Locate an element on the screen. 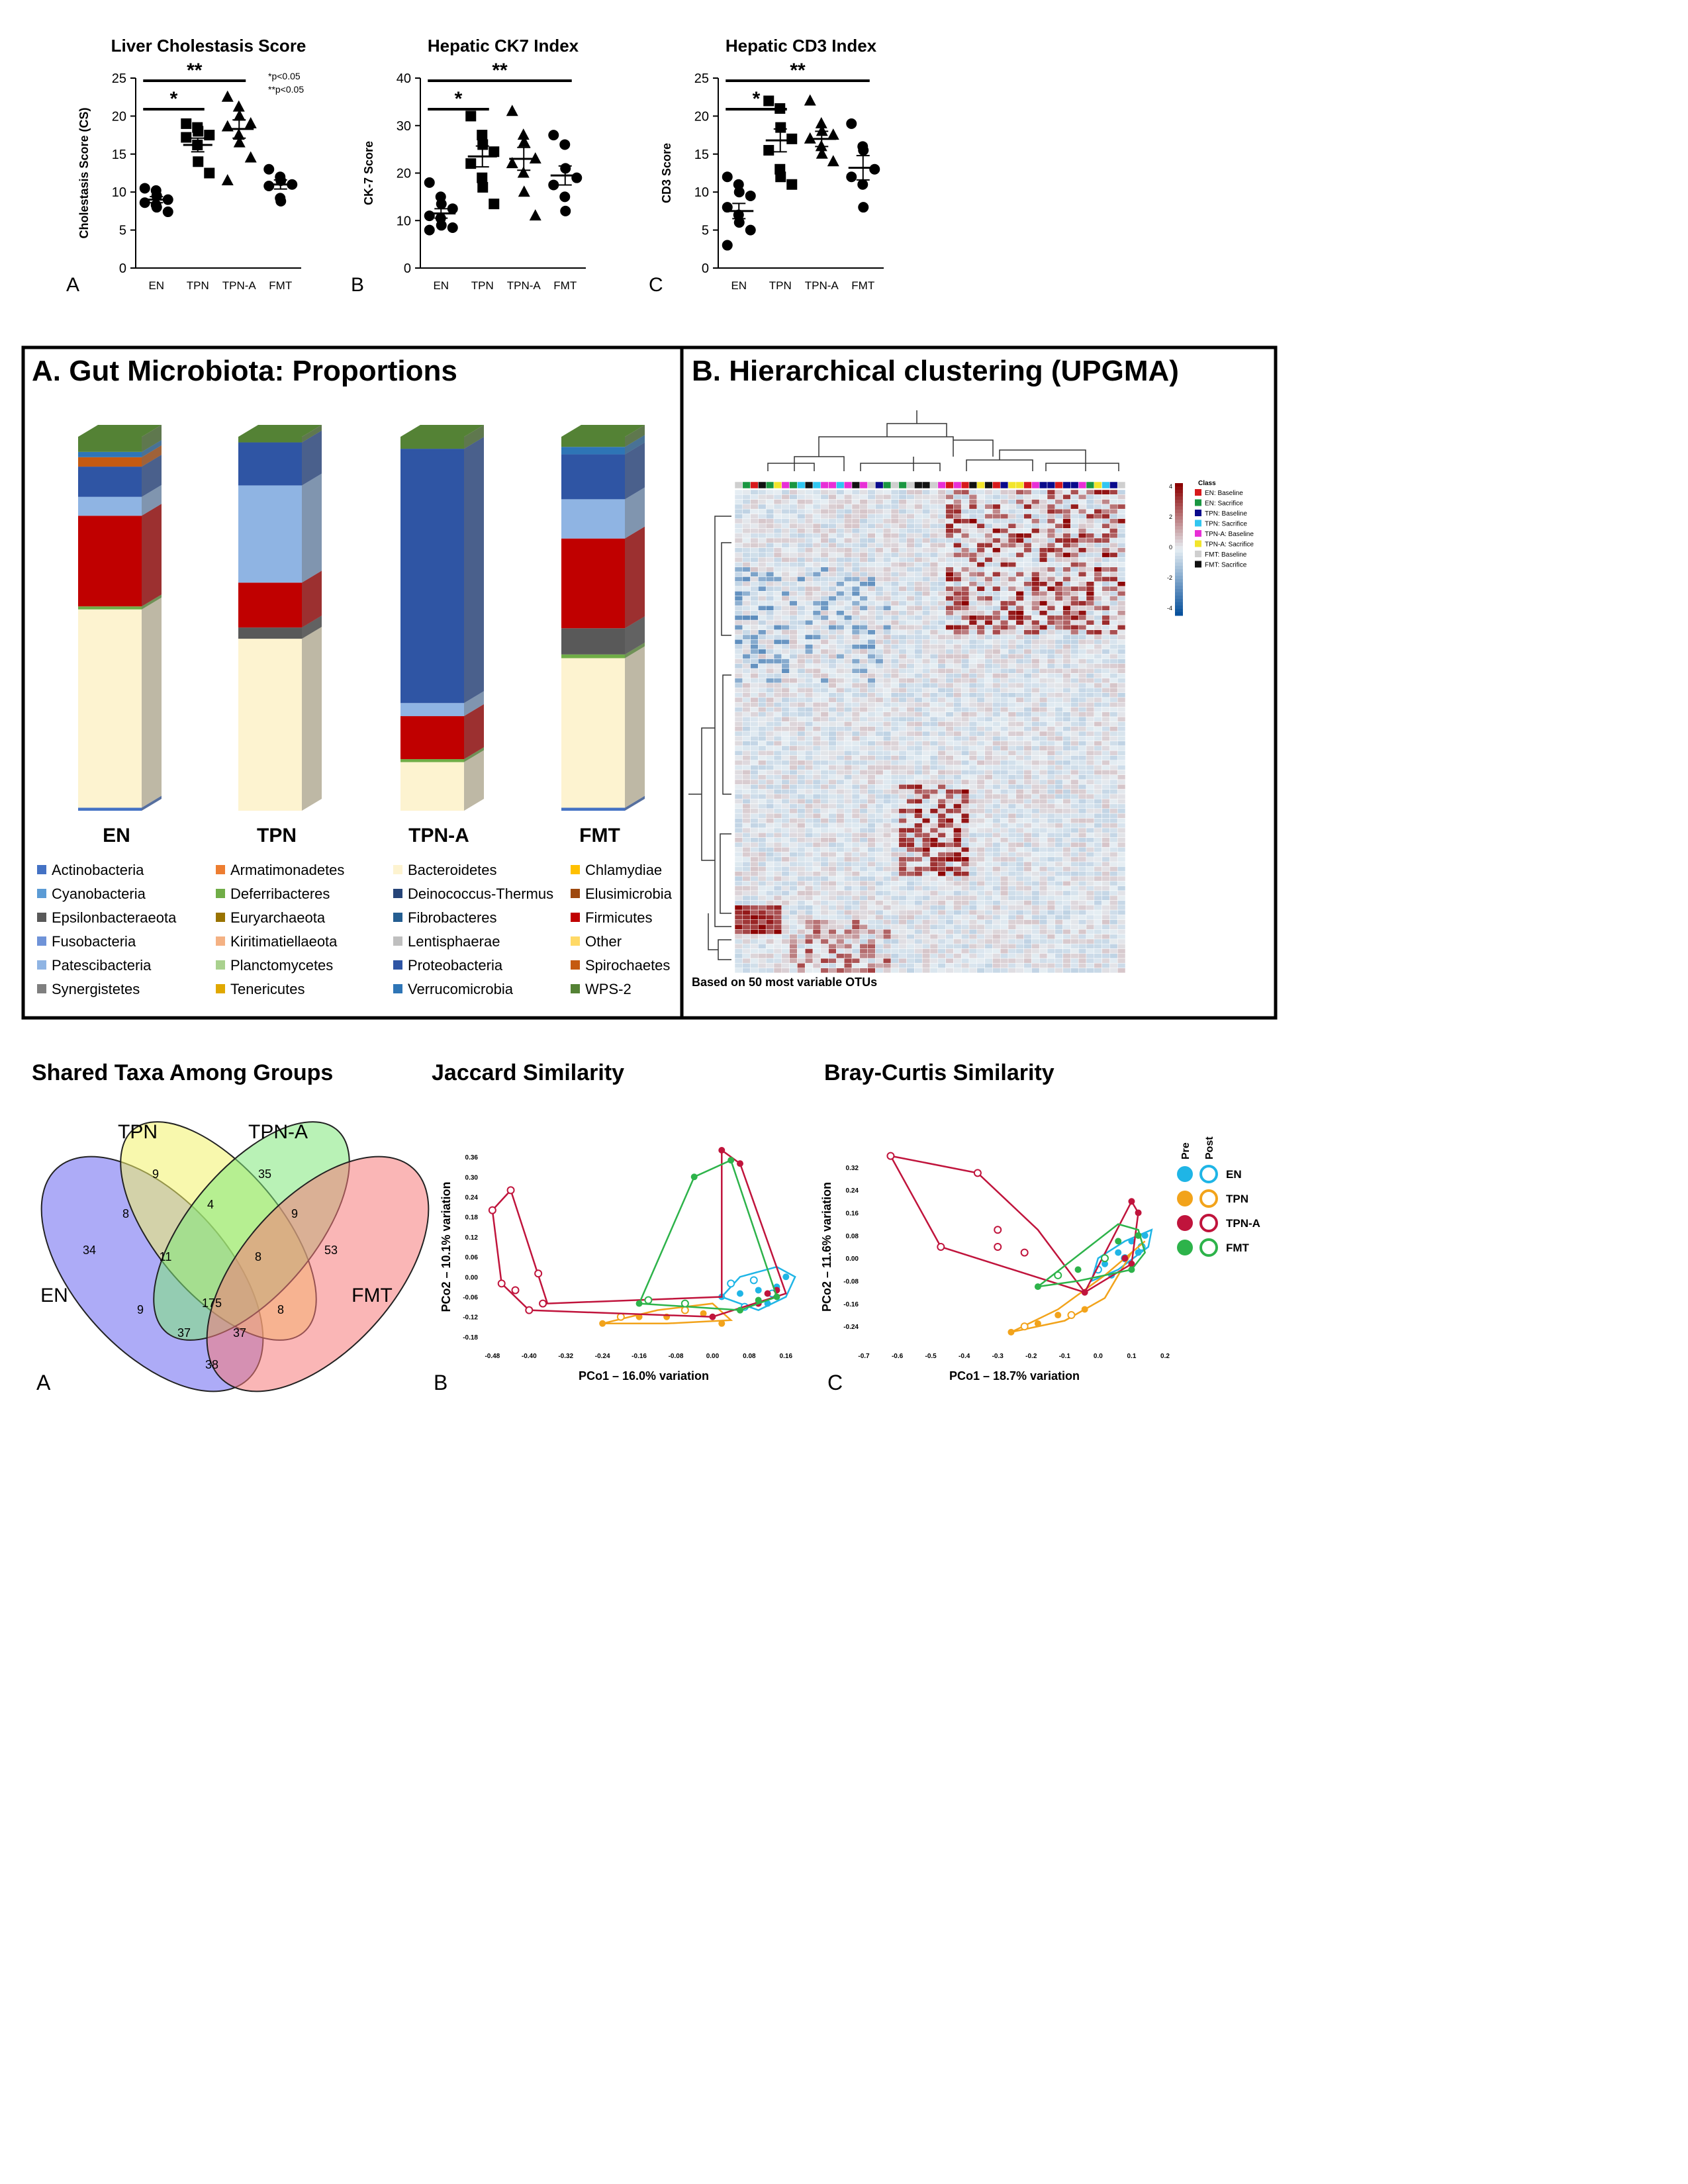 This screenshot has height=2184, width=1688. legend-label: Epsilonbacteraeota is located at coordinates (114, 917).